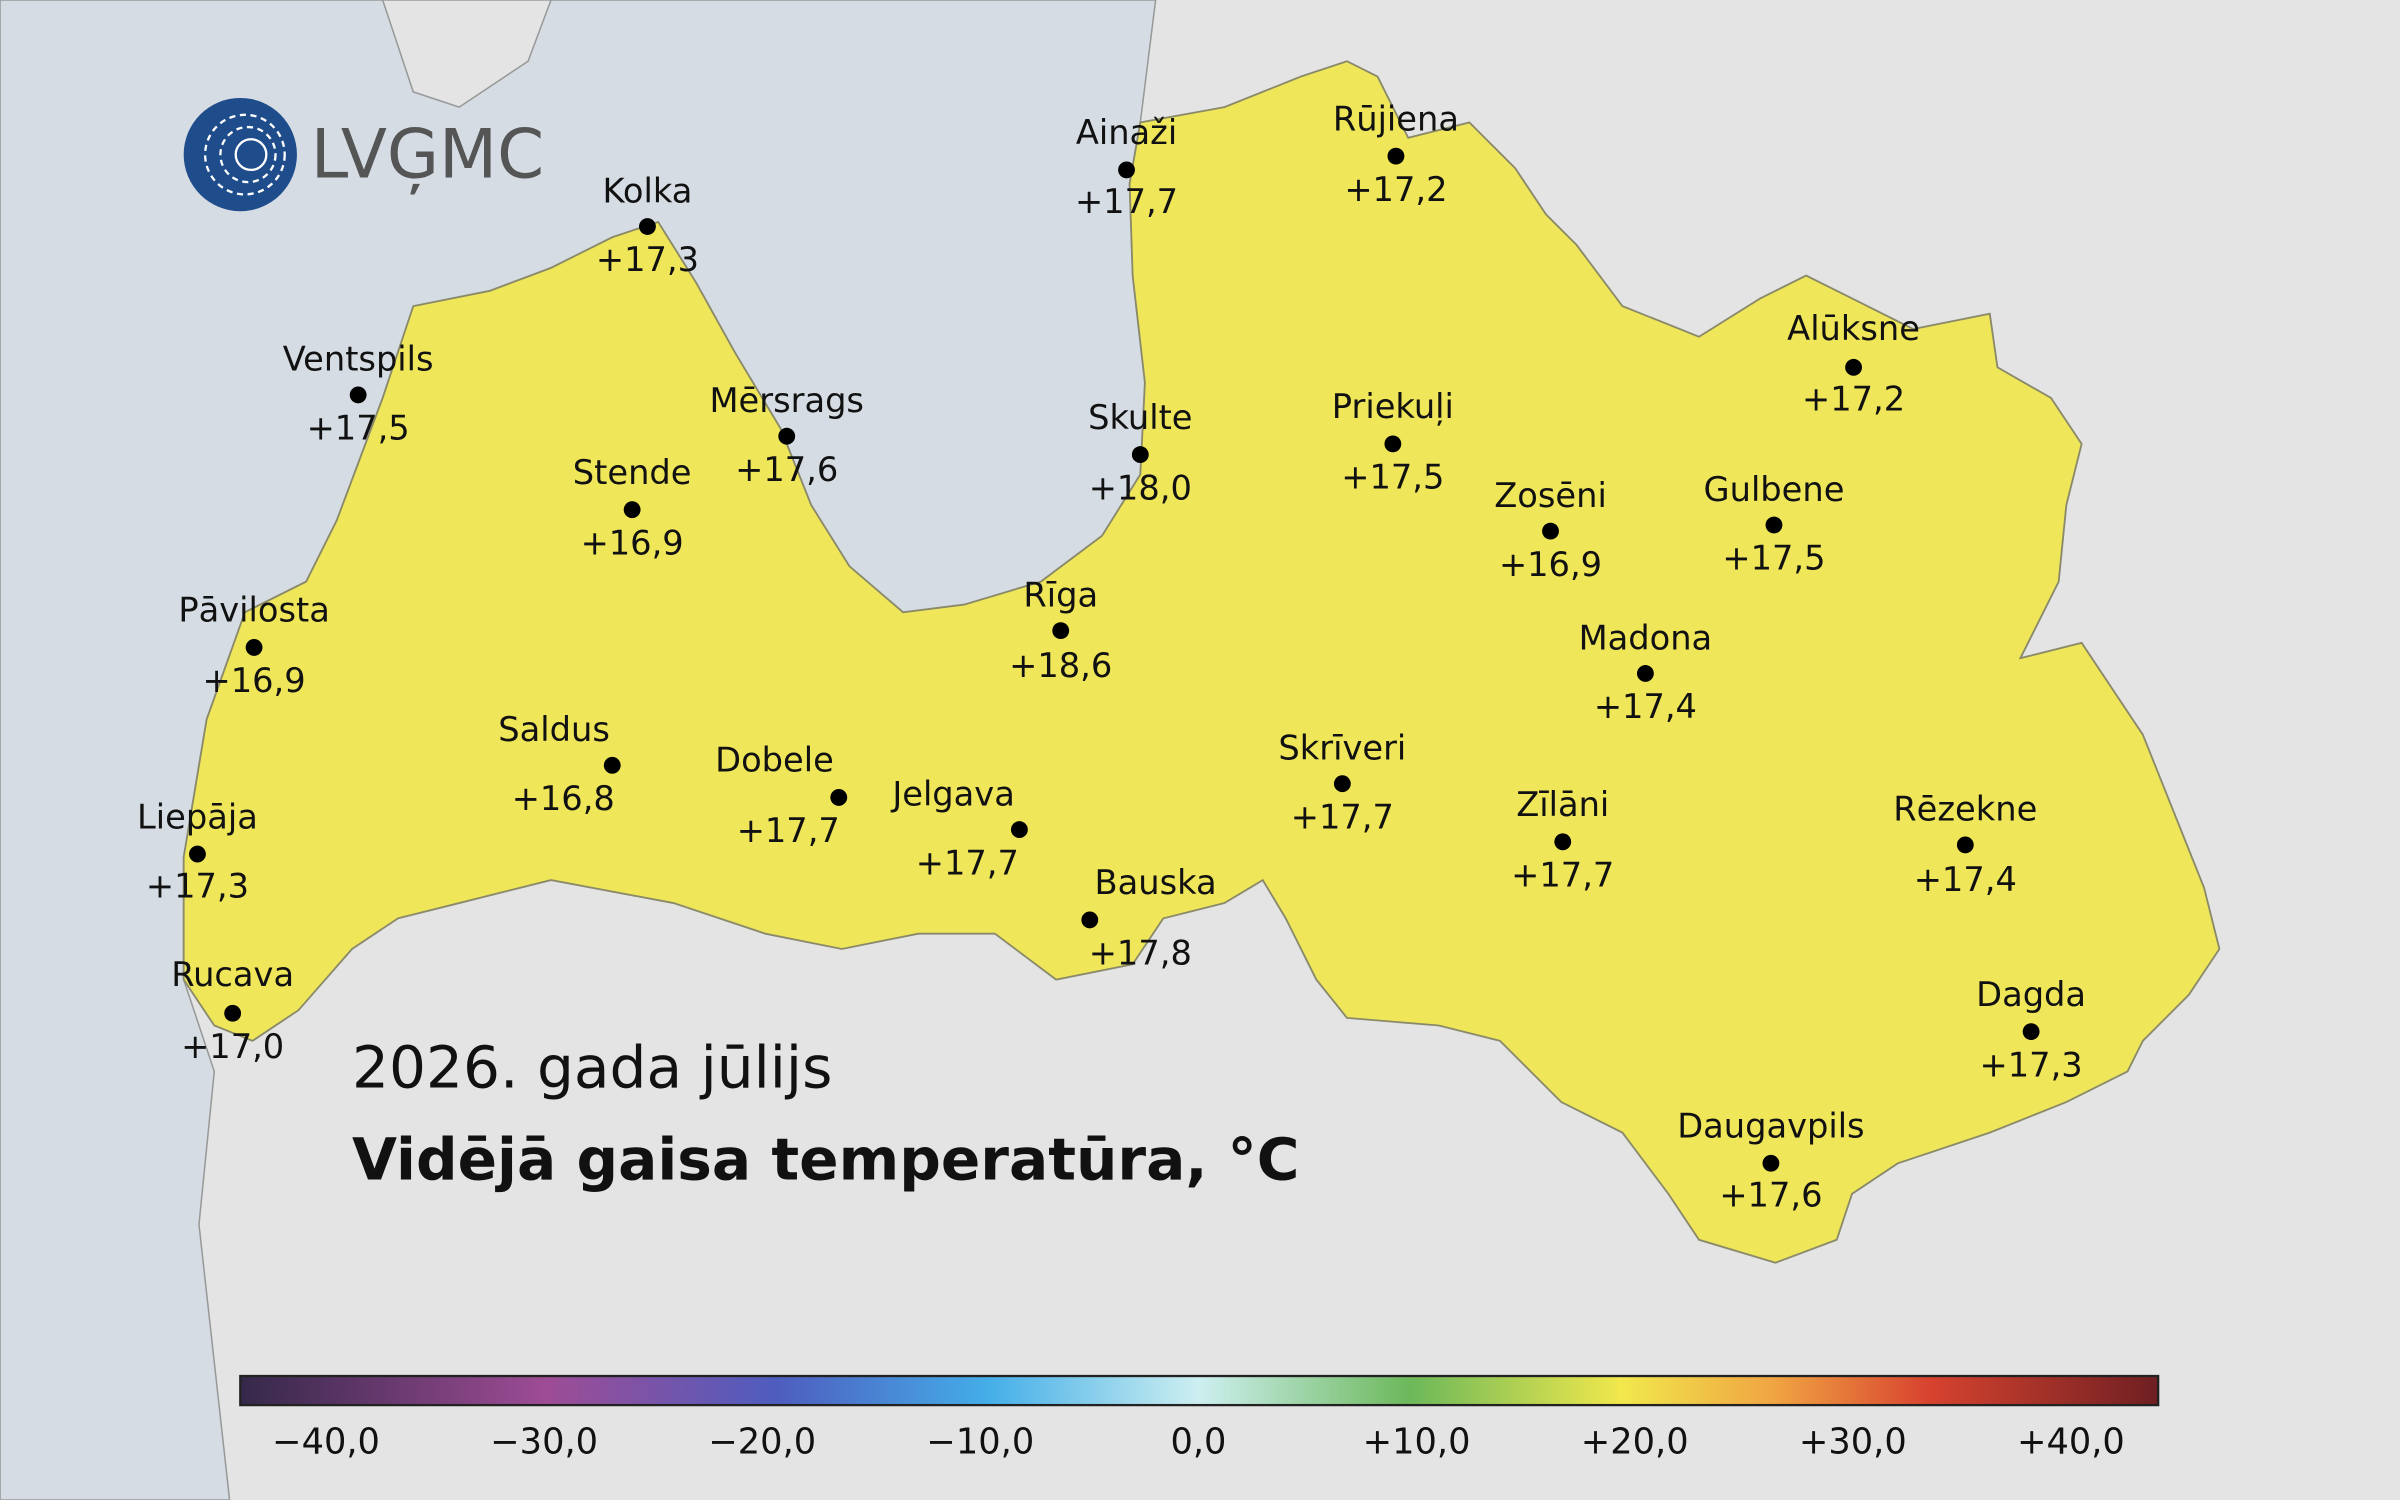  I want to click on station: Rūjiena +17,2, so click(1396, 153).